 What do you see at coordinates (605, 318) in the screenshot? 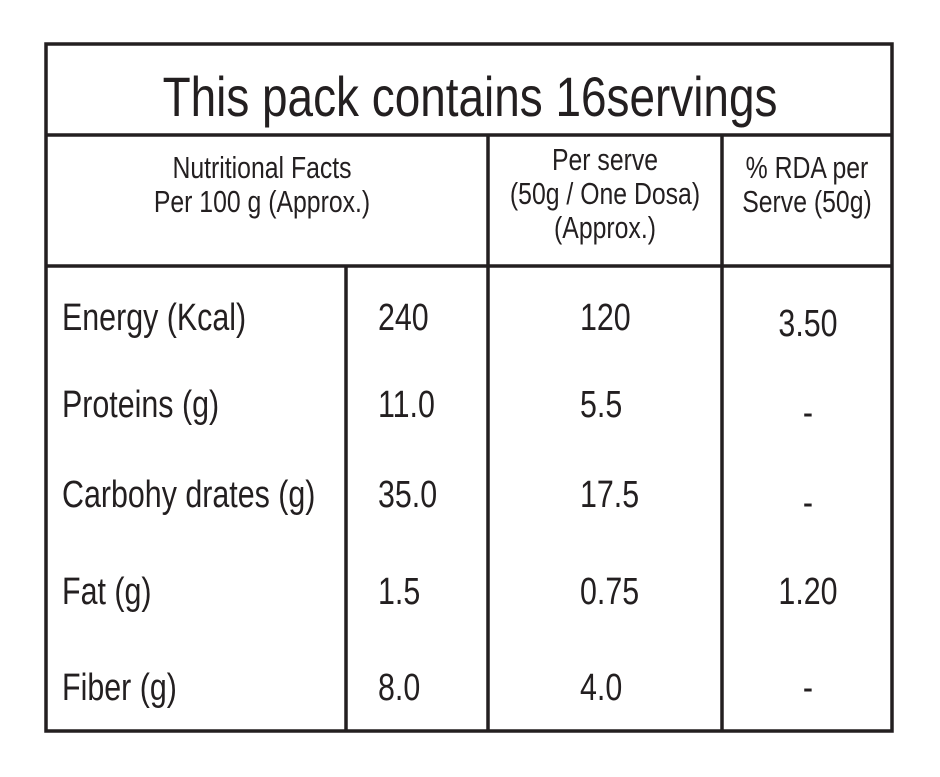
I see `cell-value: 120` at bounding box center [605, 318].